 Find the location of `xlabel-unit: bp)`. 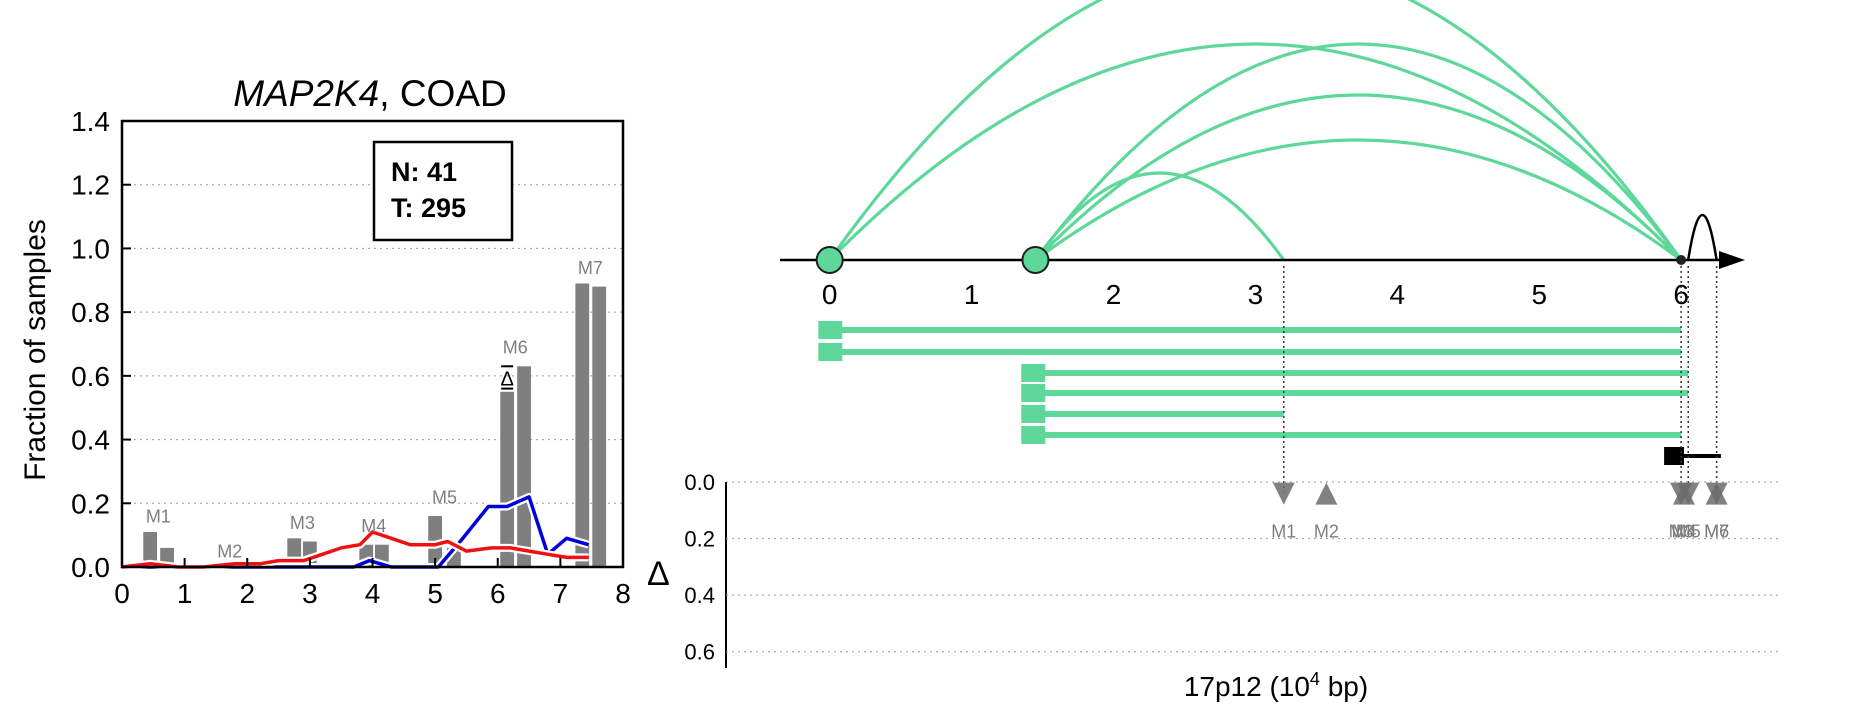

xlabel-unit: bp) is located at coordinates (1344, 686).